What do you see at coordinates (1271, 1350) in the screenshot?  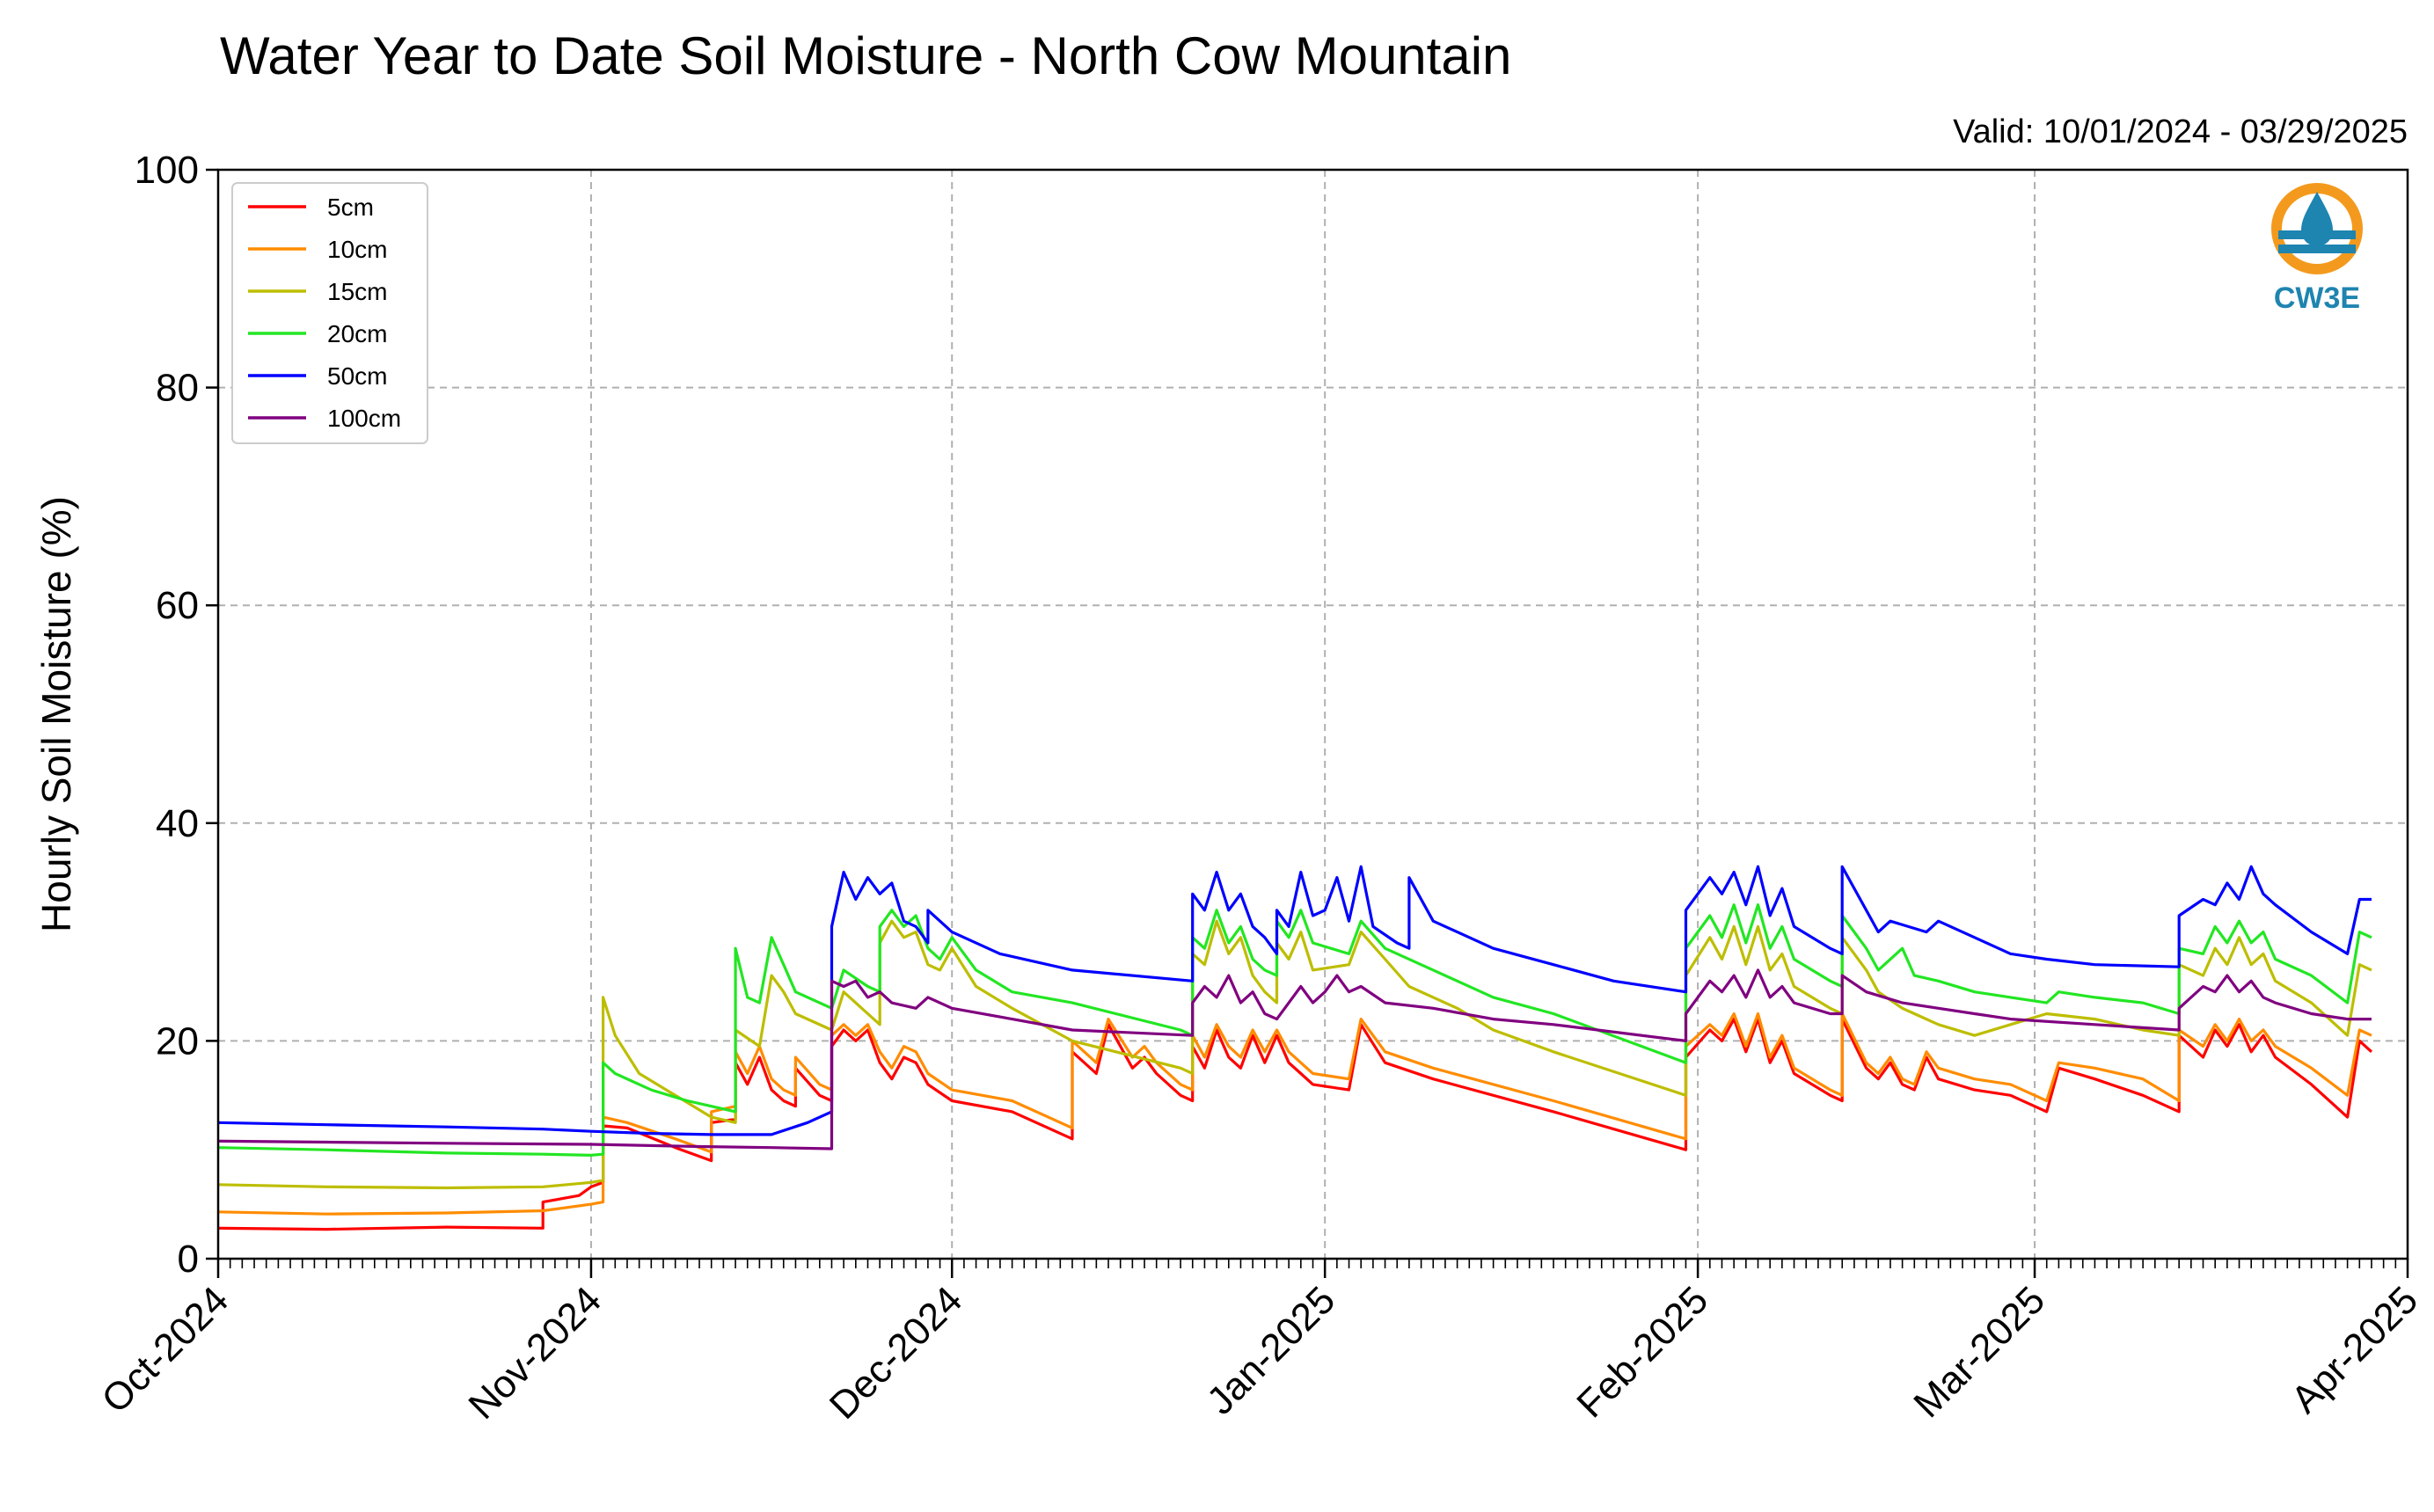 I see `x-tick-label: Jan-2025` at bounding box center [1271, 1350].